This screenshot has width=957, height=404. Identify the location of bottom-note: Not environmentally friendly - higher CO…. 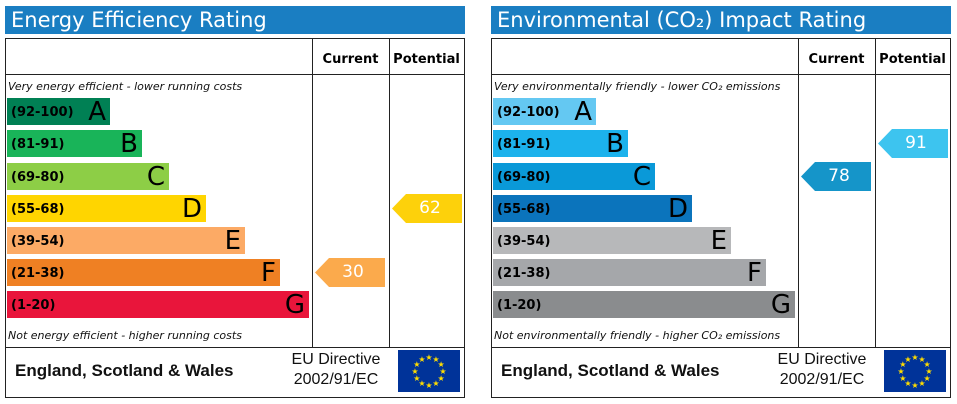
(637, 335).